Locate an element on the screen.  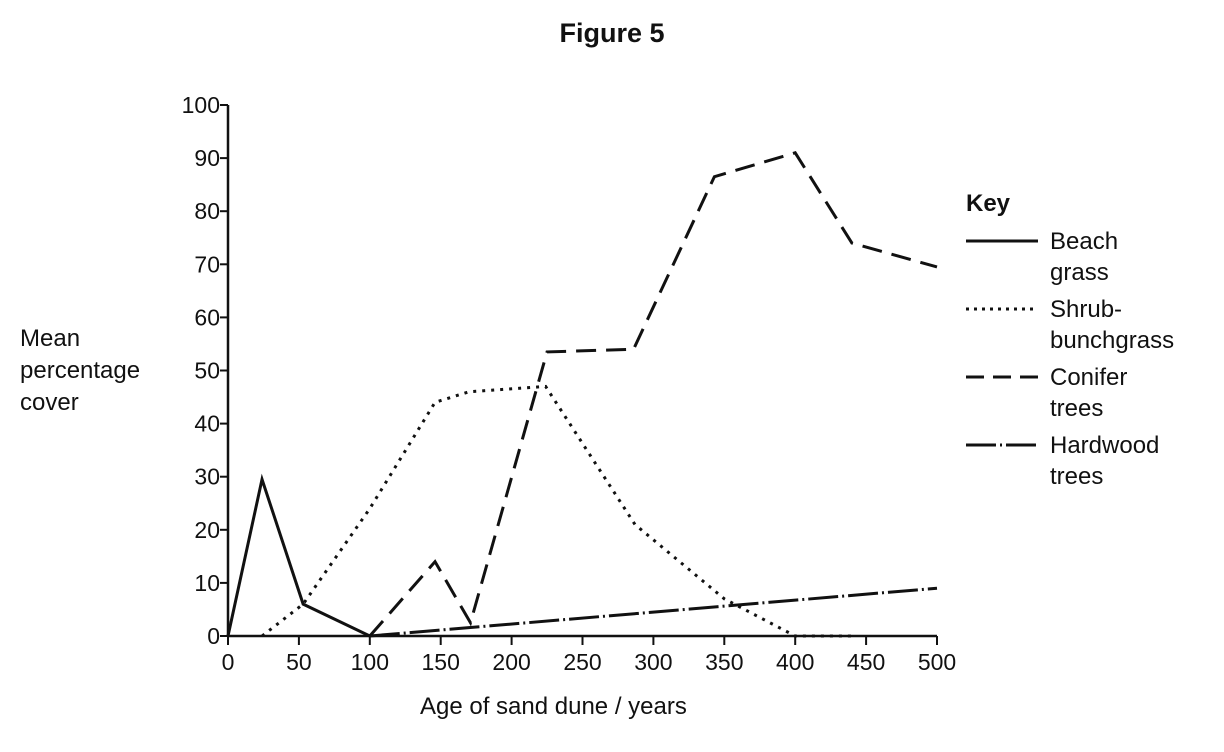
x-tick-label: 150 is located at coordinates (441, 662).